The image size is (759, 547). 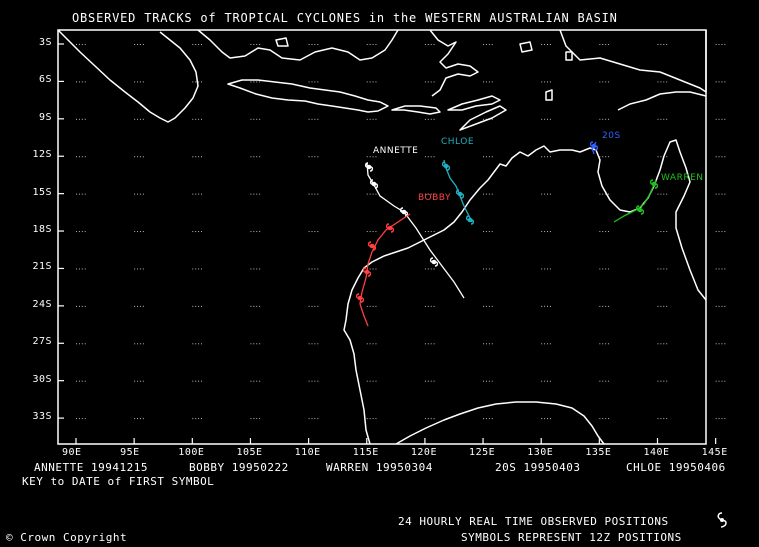 What do you see at coordinates (365, 452) in the screenshot?
I see `lon-label: 115E` at bounding box center [365, 452].